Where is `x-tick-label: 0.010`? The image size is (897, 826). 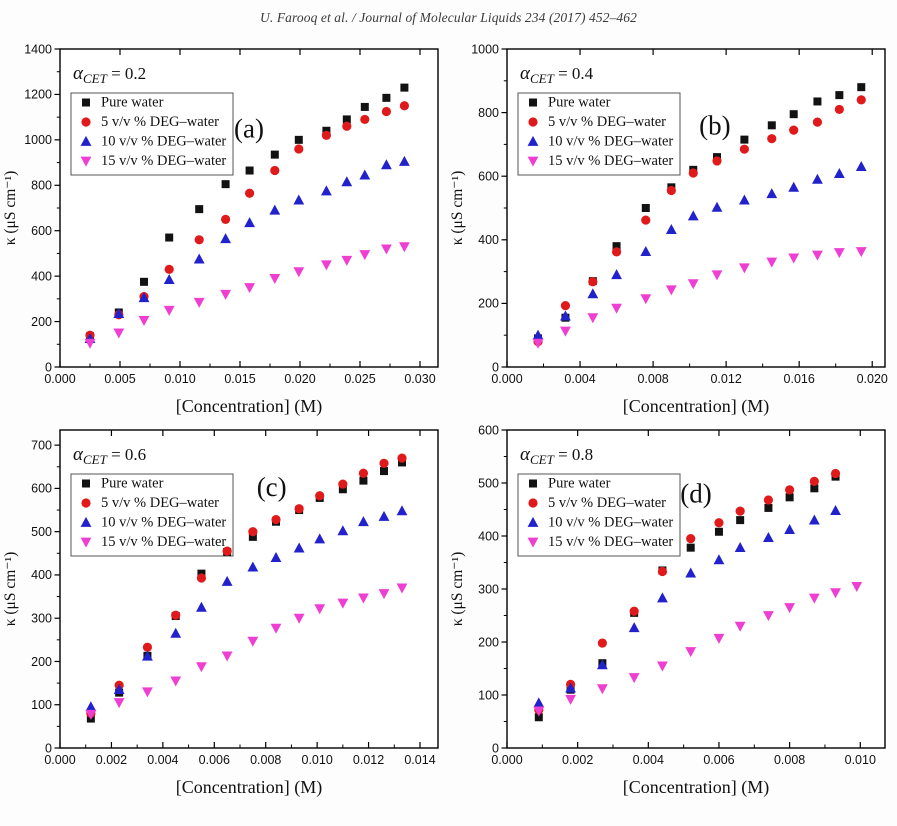 x-tick-label: 0.010 is located at coordinates (317, 760).